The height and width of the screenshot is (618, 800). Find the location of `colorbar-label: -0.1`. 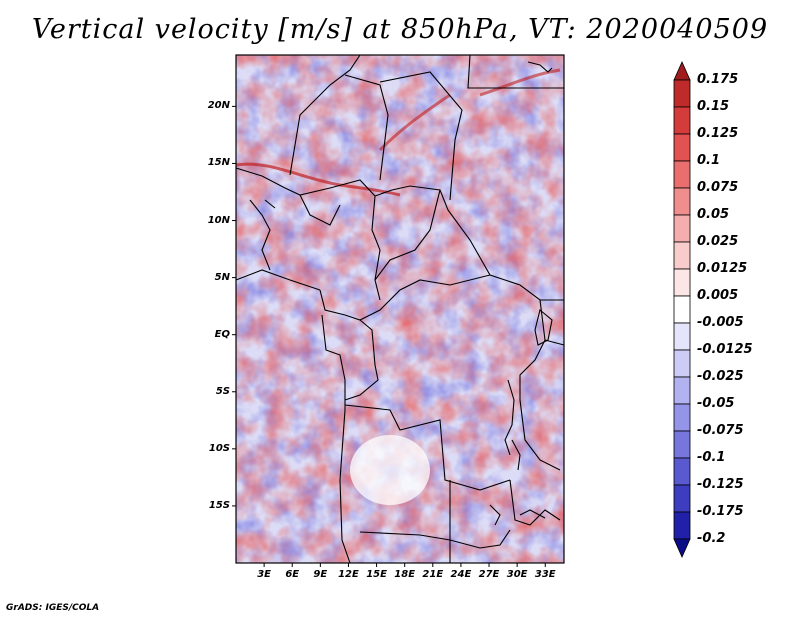

colorbar-label: -0.1 is located at coordinates (711, 457).